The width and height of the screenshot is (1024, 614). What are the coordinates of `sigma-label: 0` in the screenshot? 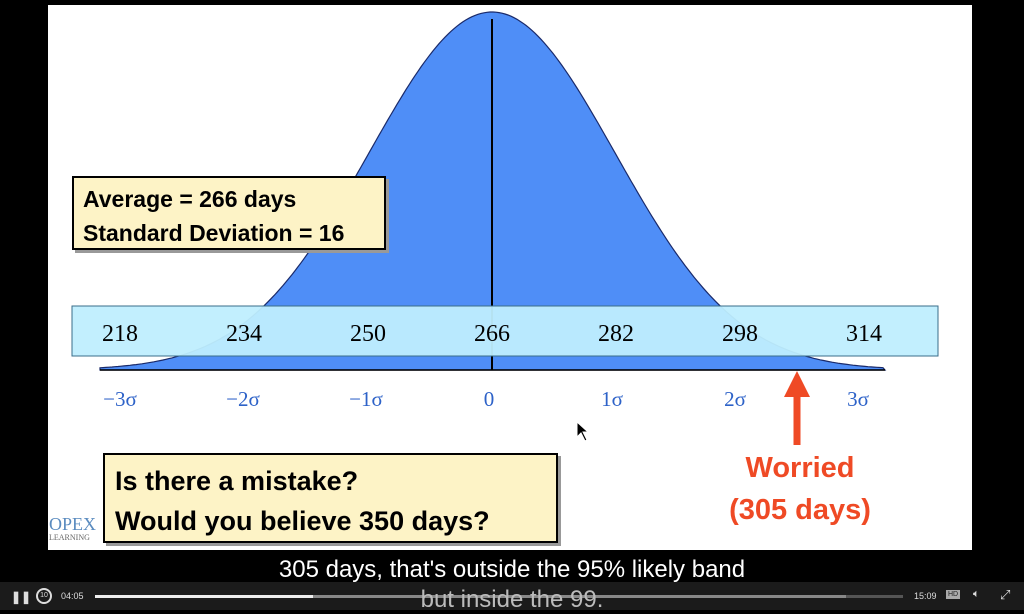 It's located at (489, 399).